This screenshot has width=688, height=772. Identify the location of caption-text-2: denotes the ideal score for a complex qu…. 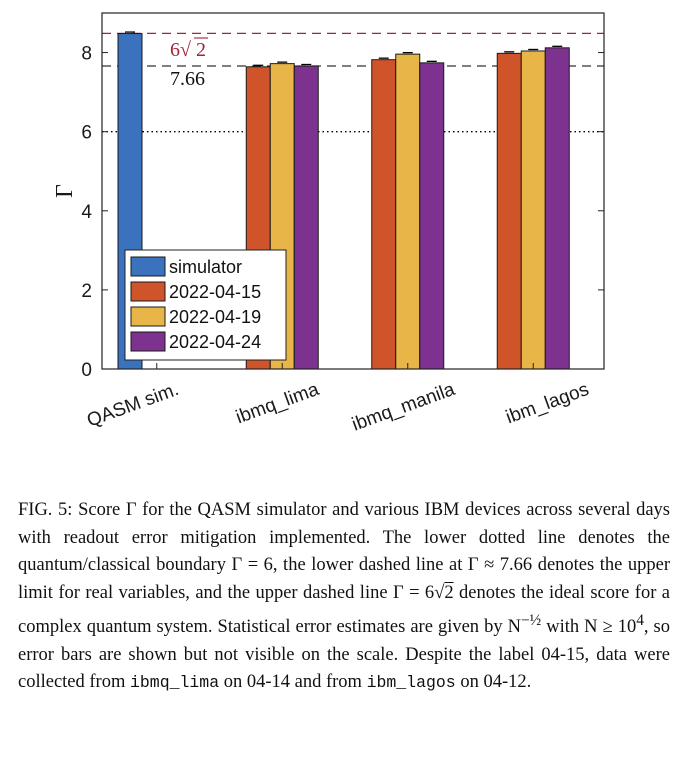
(344, 610).